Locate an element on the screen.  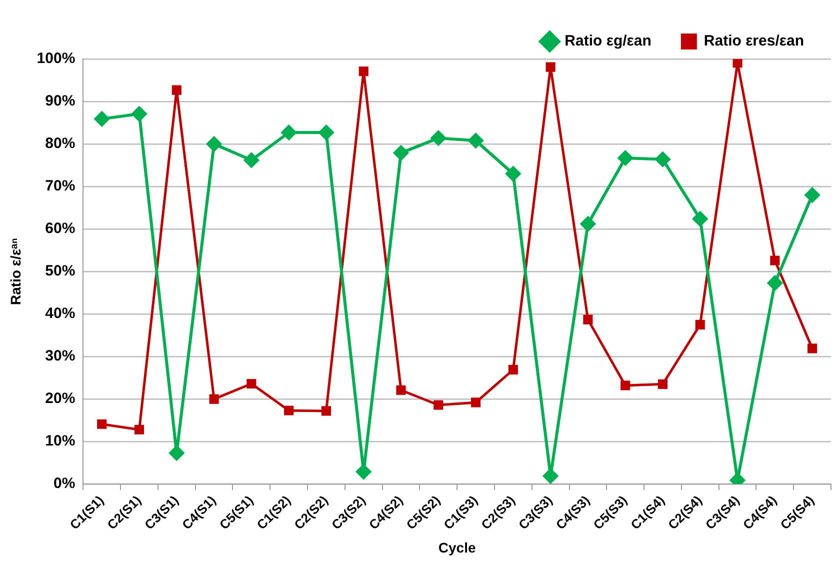
y-tick-label: 60% is located at coordinates (60, 229).